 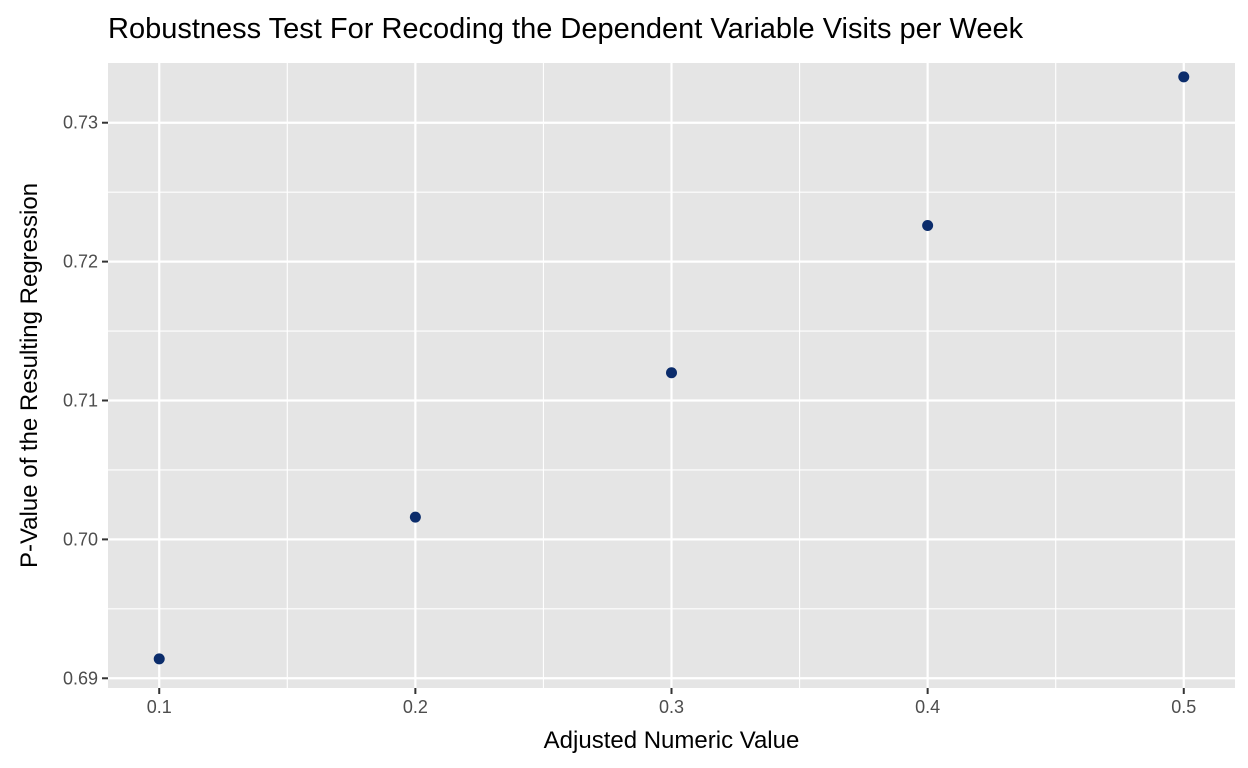 I want to click on x-axis-ticks: 0.1 0.2 0.3 0.4 0.5, so click(x=671, y=702).